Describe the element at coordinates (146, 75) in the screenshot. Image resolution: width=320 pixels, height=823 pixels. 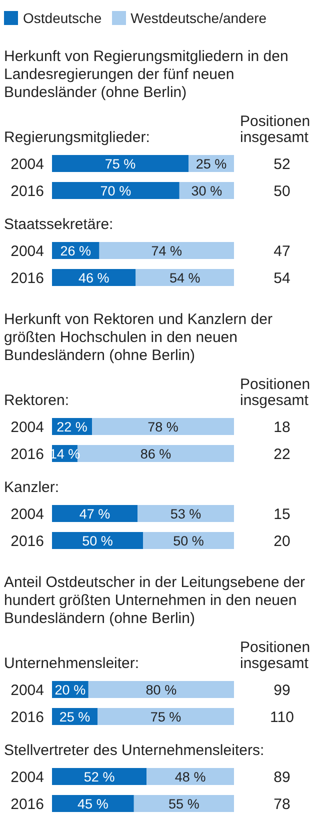
I see `chart-title: Herkunft von Regierungsmitgliedern in den Landesregierungen der fünf neuen Bundesländer (ohne Berlin)` at that location.